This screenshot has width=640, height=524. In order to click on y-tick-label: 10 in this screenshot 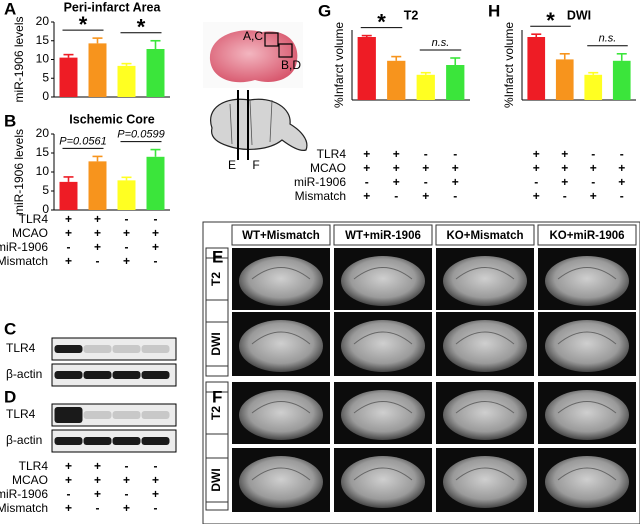, I will do `click(43, 59)`.